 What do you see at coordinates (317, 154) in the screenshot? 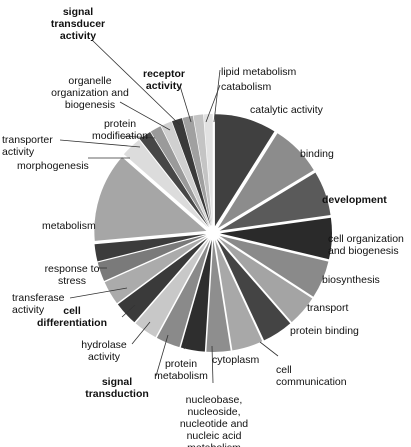
I see `slice-label: binding` at bounding box center [317, 154].